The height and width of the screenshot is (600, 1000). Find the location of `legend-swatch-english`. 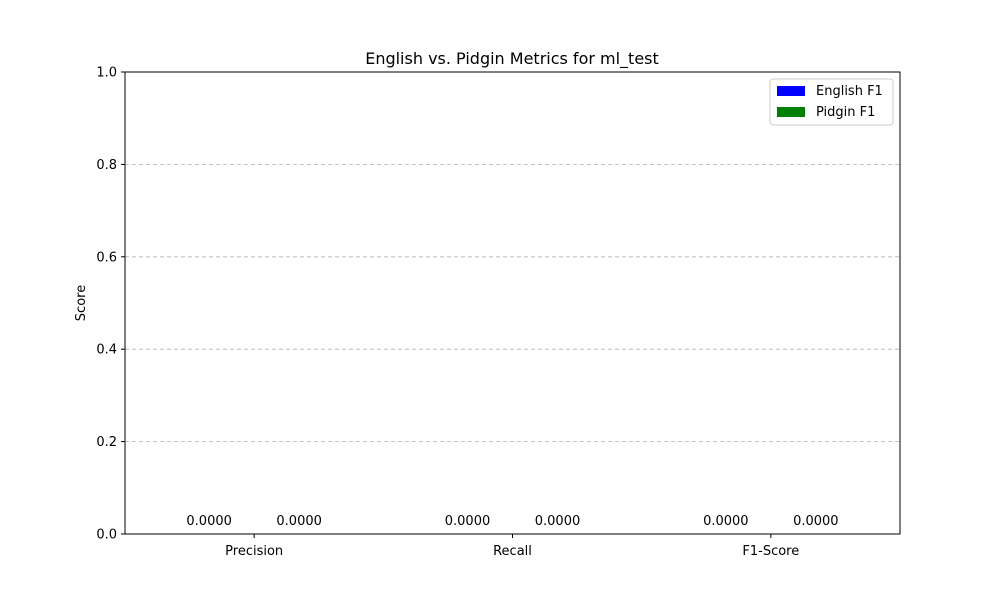

legend-swatch-english is located at coordinates (791, 91).